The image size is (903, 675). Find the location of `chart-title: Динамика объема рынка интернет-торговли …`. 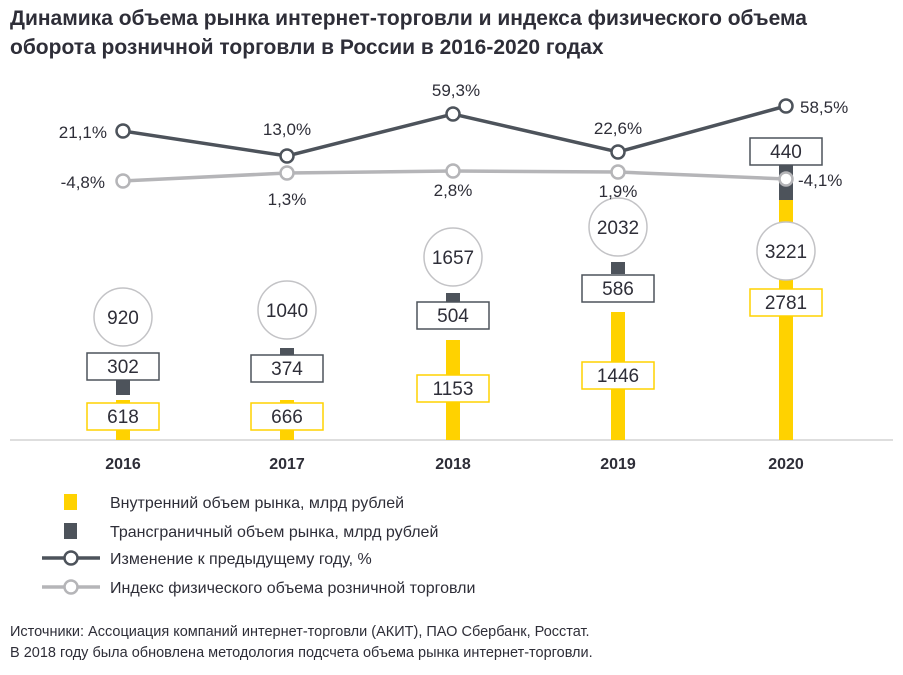

chart-title: Динамика объема рынка интернет-торговли … is located at coordinates (408, 33).